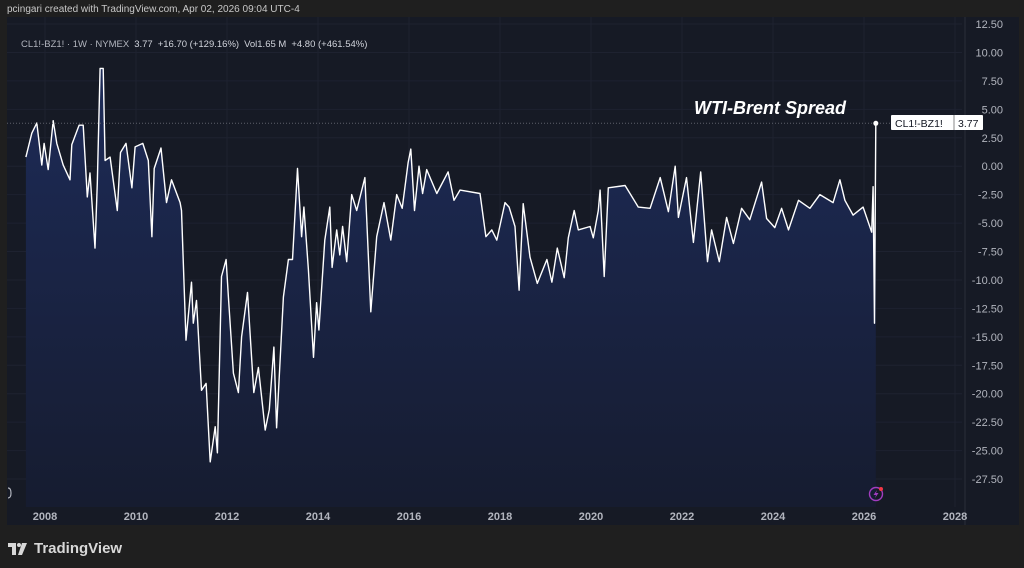 Image resolution: width=1024 pixels, height=568 pixels. I want to click on y-tick-label: -7.50, so click(990, 253).